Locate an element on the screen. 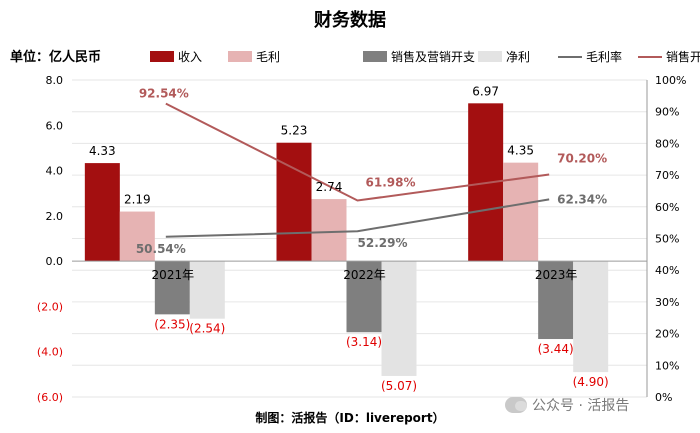 The width and height of the screenshot is (700, 433). unit-label: 单位：亿人民币 is located at coordinates (55, 57).